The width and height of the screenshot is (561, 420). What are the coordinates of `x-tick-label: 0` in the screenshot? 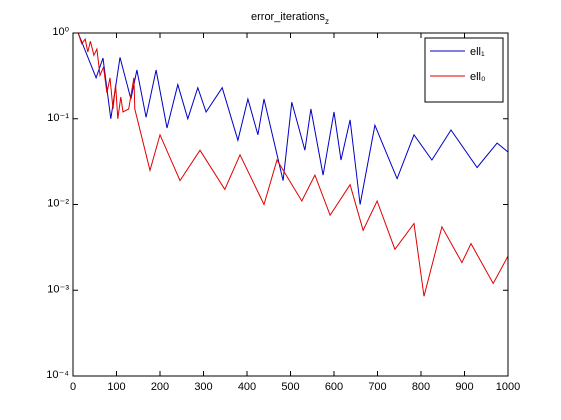 It's located at (73, 387).